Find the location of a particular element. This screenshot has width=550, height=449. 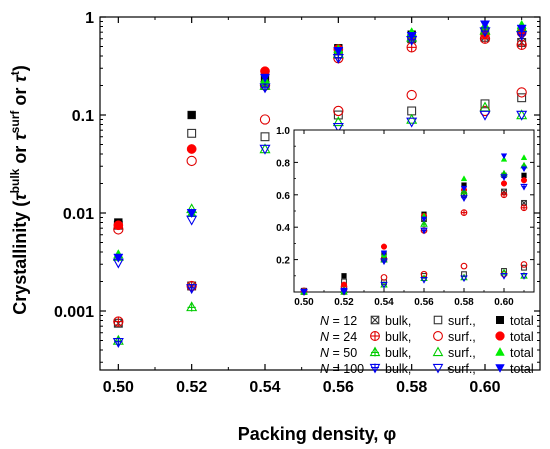

legend-marker-total-n12 is located at coordinates (500, 320).